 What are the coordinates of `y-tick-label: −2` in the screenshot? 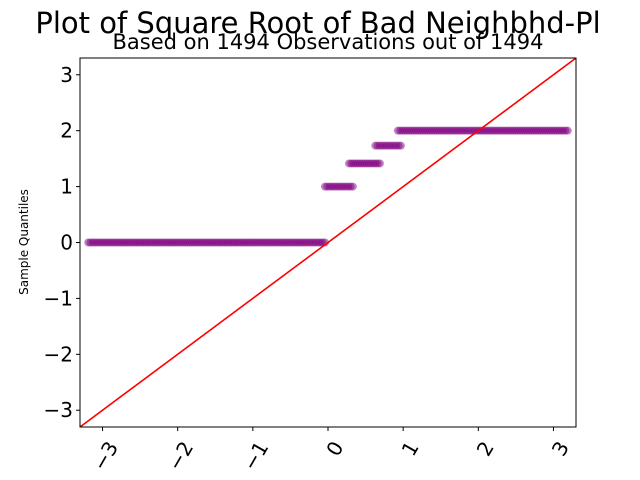 It's located at (58, 354).